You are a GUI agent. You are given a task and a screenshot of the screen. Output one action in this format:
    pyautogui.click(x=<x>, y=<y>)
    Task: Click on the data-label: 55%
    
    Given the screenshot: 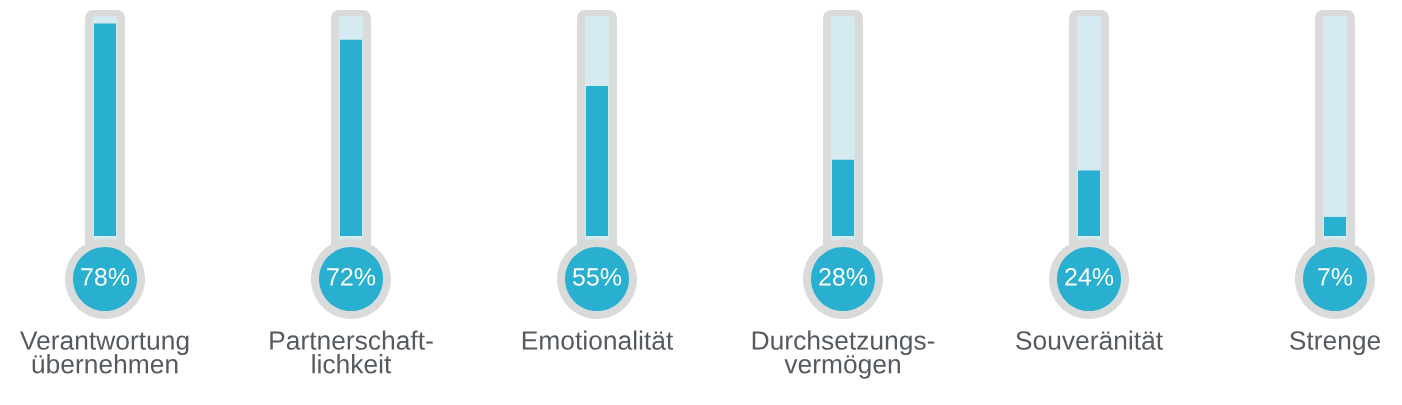 What is the action you would take?
    pyautogui.click(x=597, y=277)
    